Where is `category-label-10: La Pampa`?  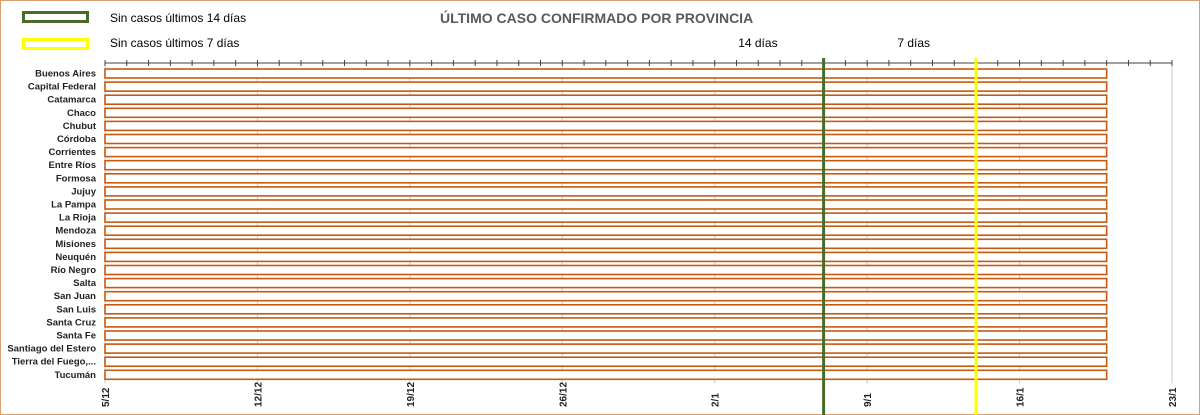 category-label-10: La Pampa is located at coordinates (74, 205).